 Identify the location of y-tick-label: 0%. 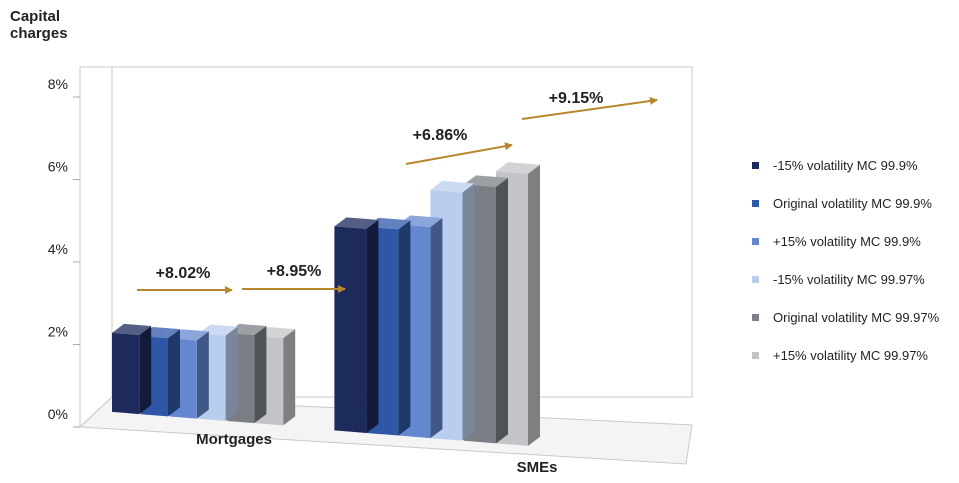
(58, 414).